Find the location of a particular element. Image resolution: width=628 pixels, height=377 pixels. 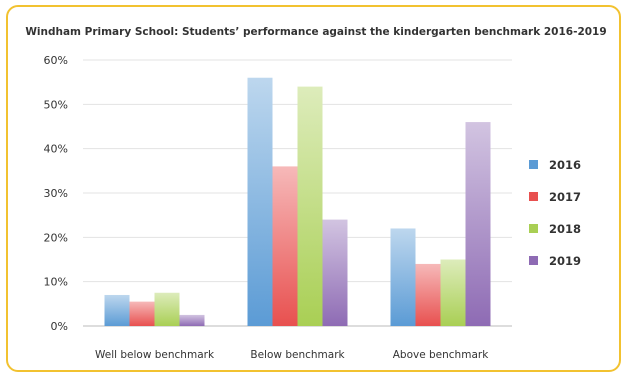

y-tick-label: 40% is located at coordinates (56, 149).